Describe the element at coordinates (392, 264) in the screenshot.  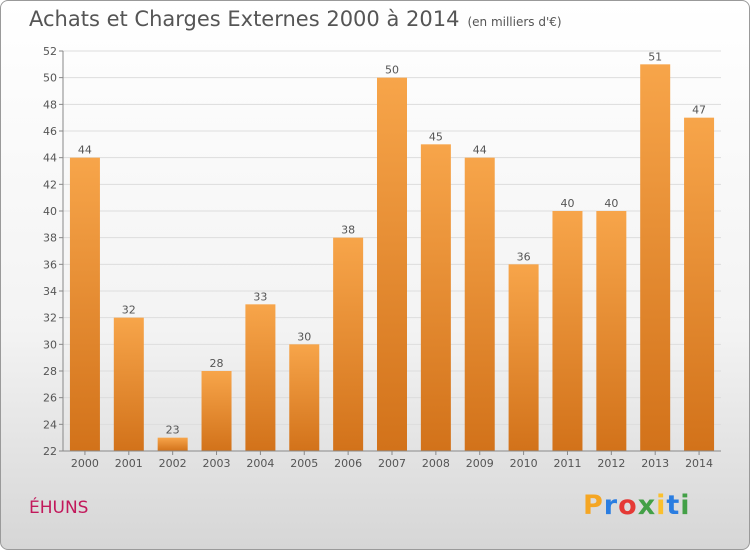
I see `bar-2007` at that location.